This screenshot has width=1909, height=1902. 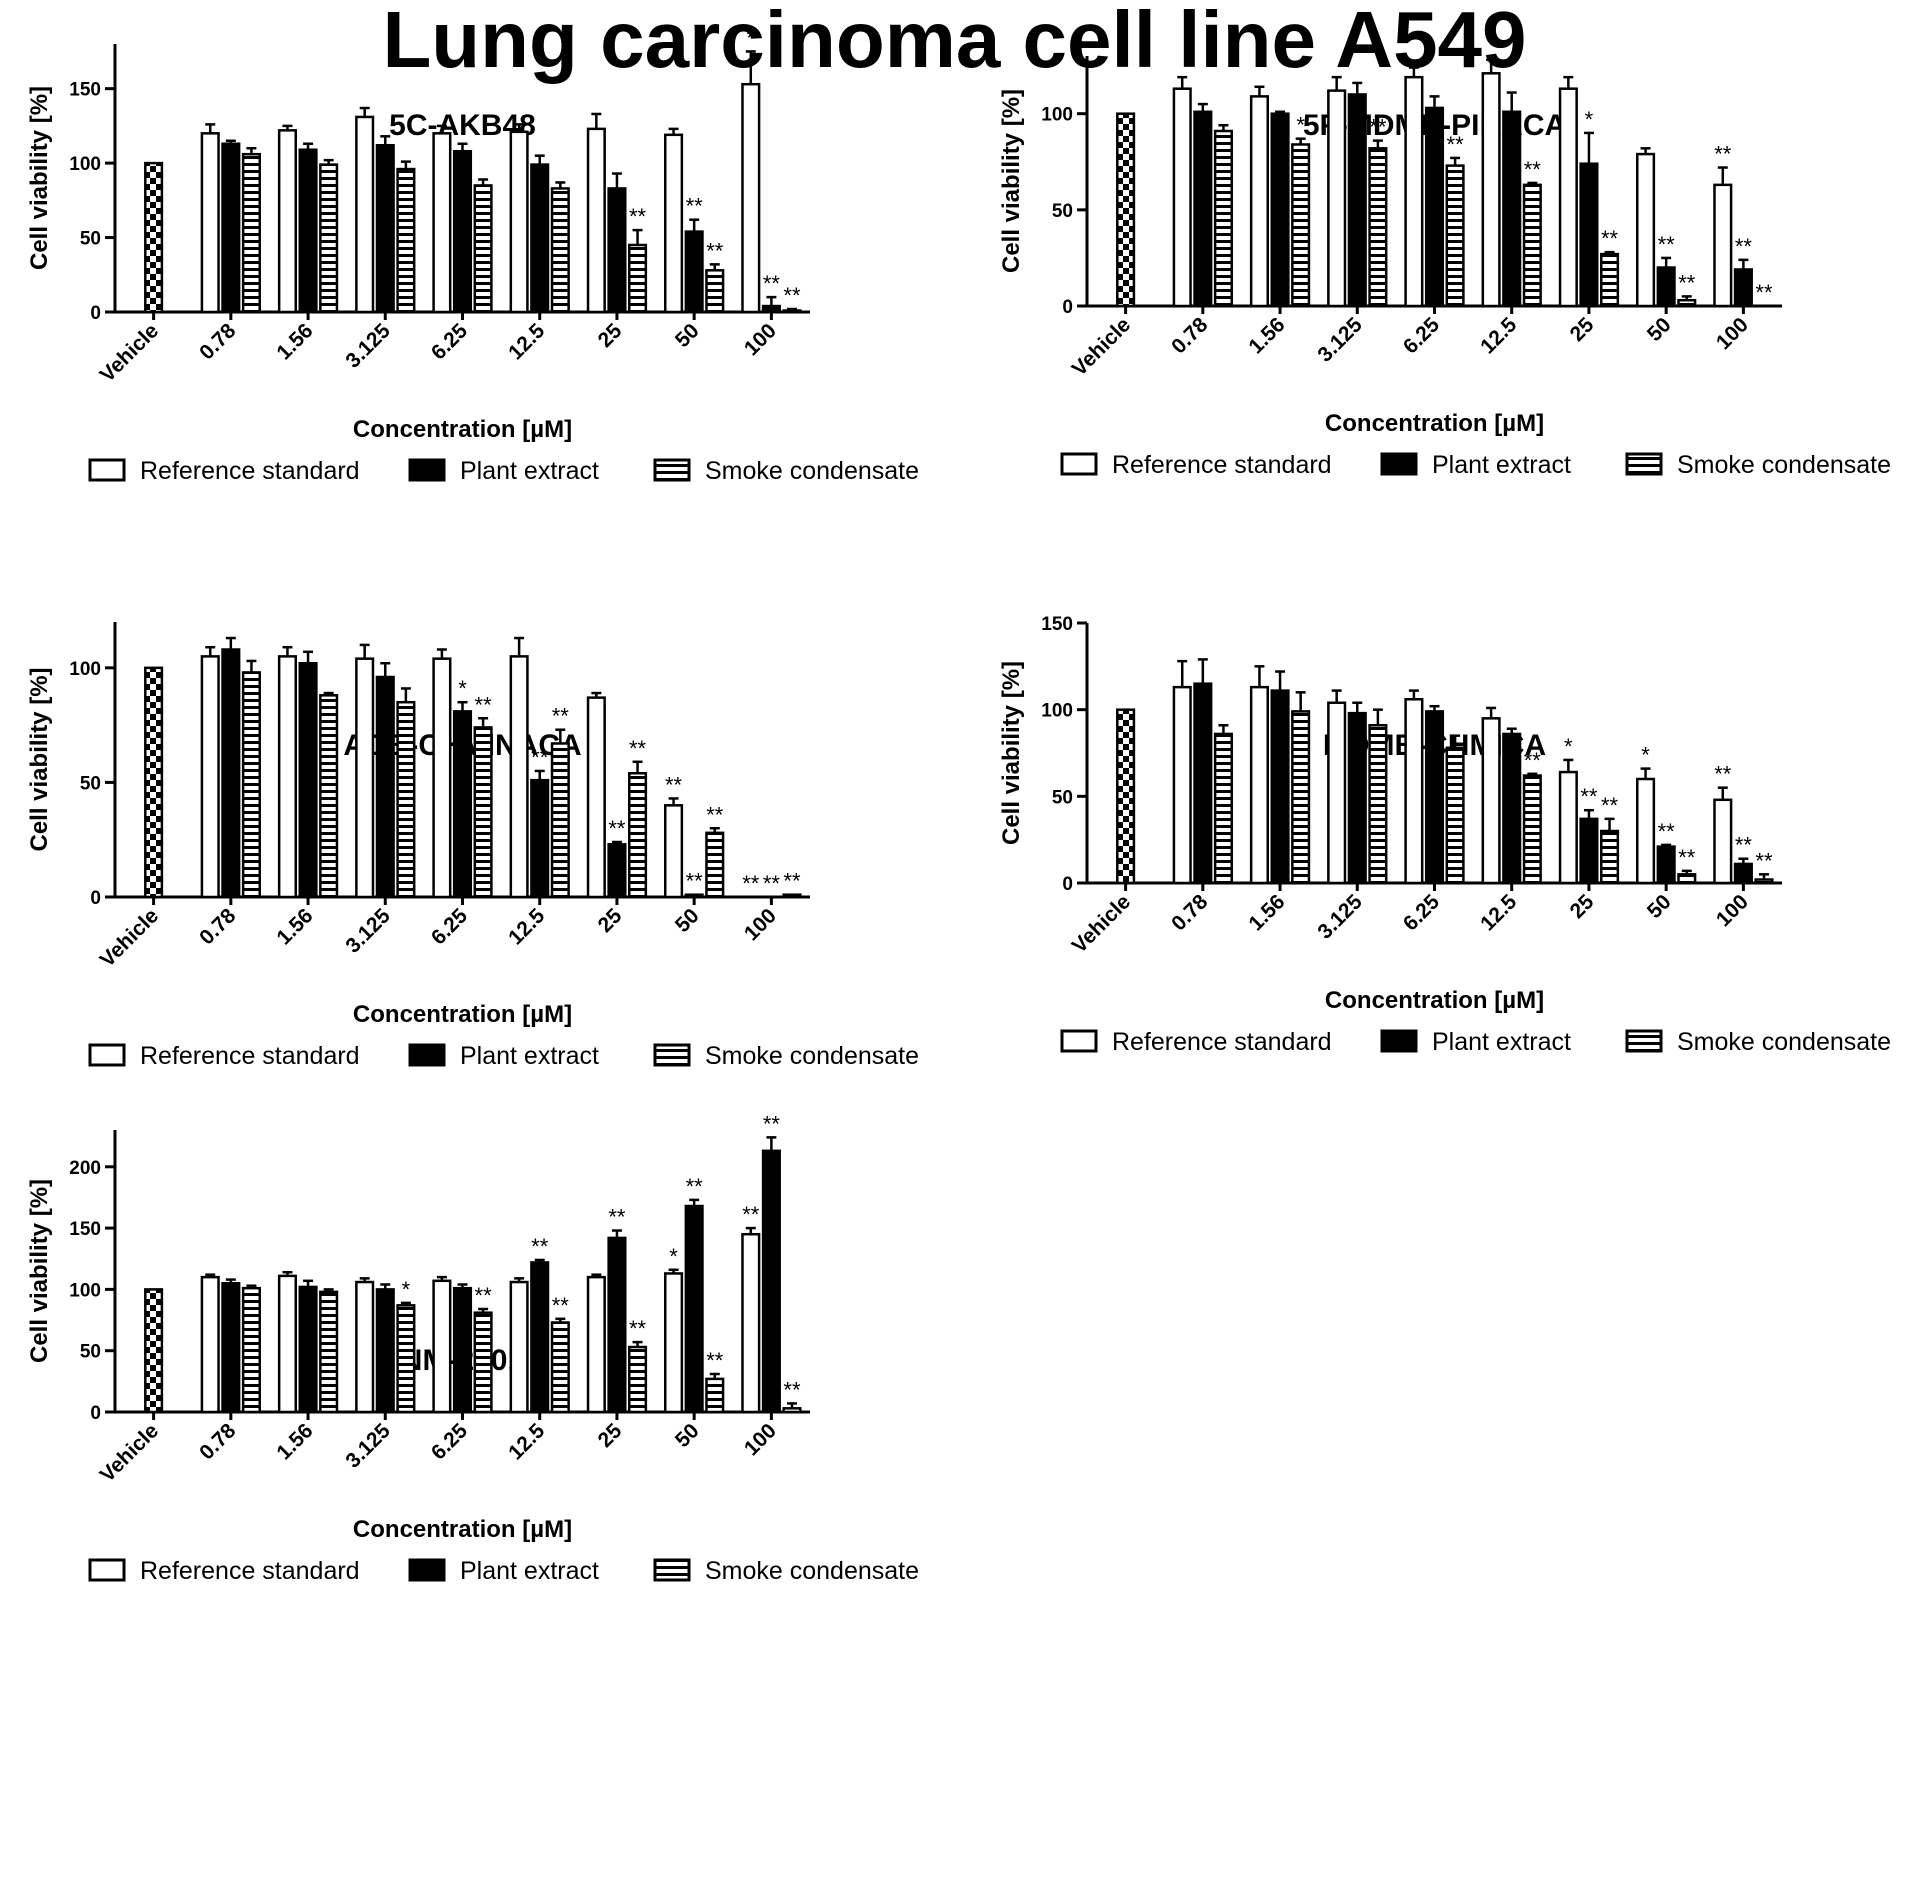 What do you see at coordinates (760, 1439) in the screenshot?
I see `x-tick-label: 100` at bounding box center [760, 1439].